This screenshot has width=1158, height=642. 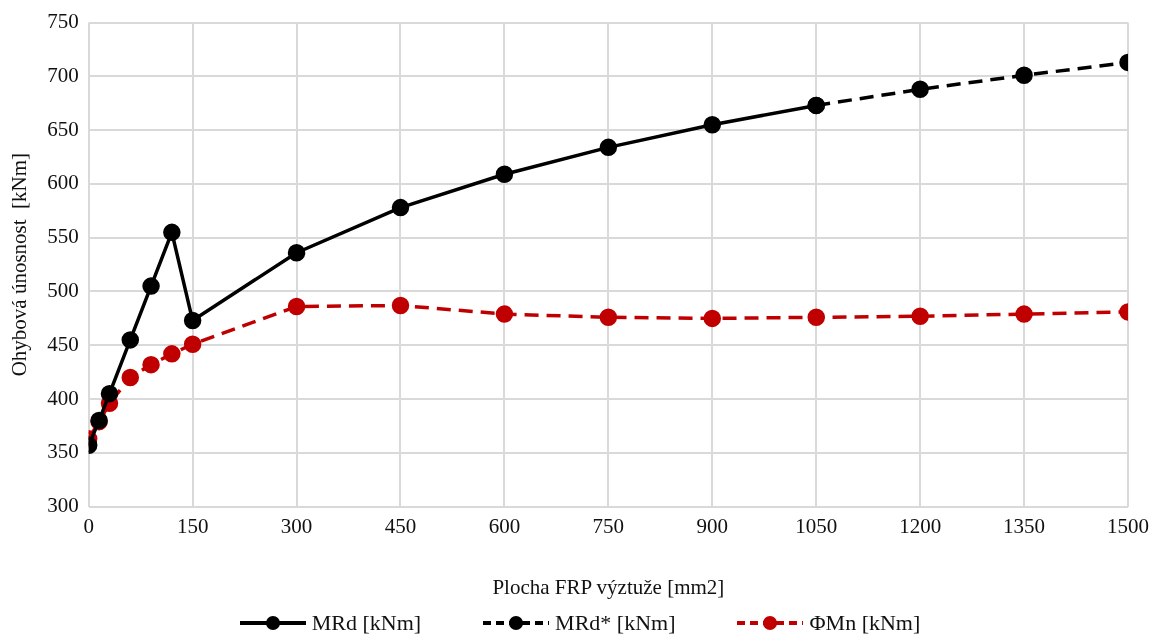 What do you see at coordinates (63, 182) in the screenshot?
I see `y-tick-label: 600` at bounding box center [63, 182].